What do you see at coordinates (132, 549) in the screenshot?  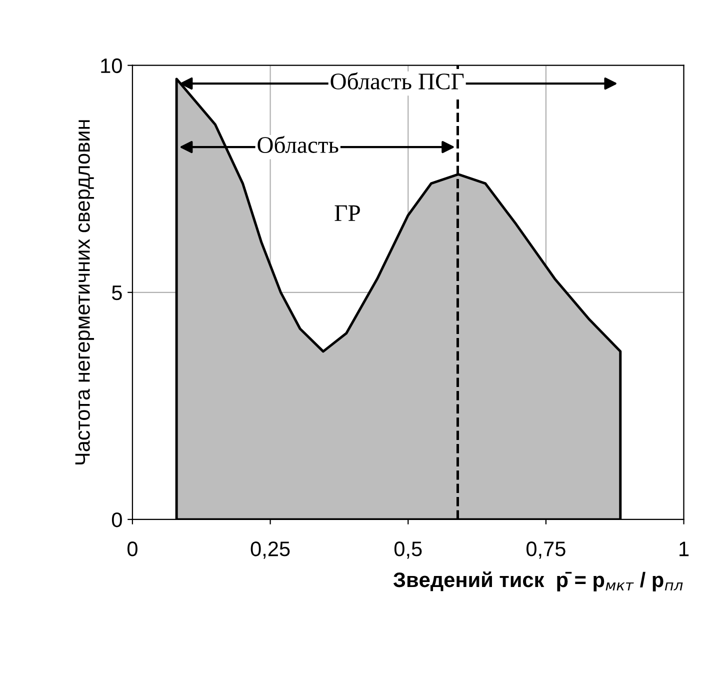 I see `x-tick-label: 0` at bounding box center [132, 549].